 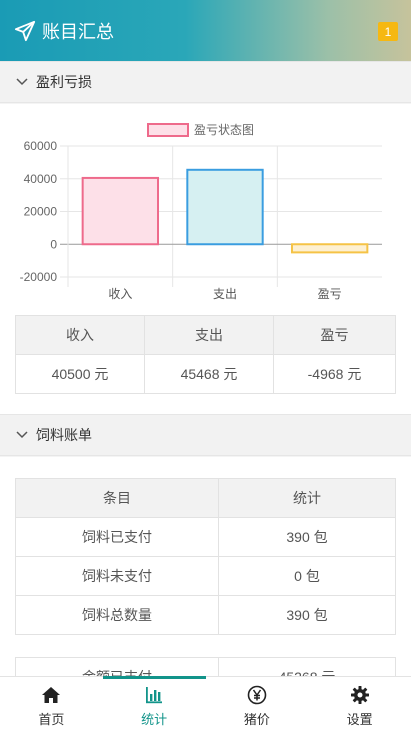 I want to click on feed-header-stat: 统计, so click(x=307, y=498).